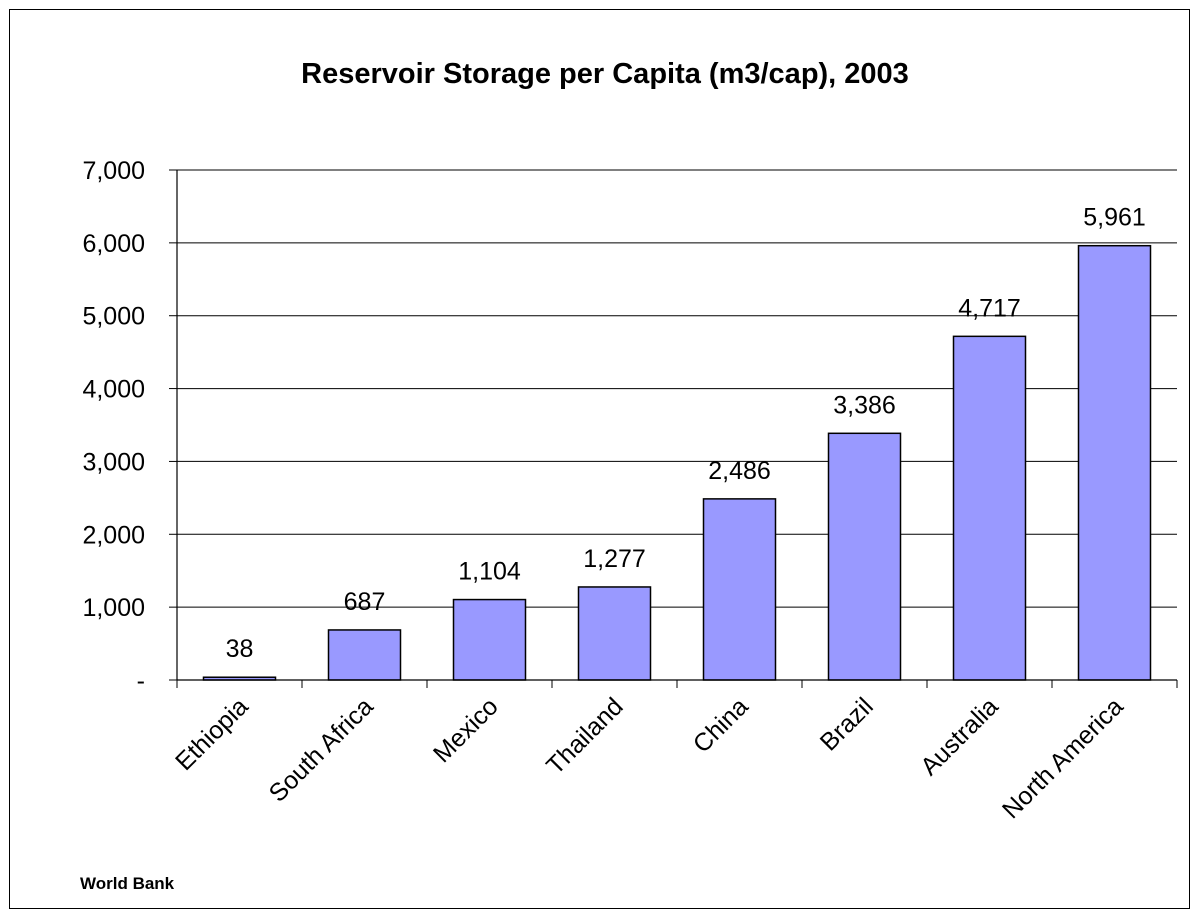 The height and width of the screenshot is (913, 1196). I want to click on data-label: 2,486, so click(739, 471).